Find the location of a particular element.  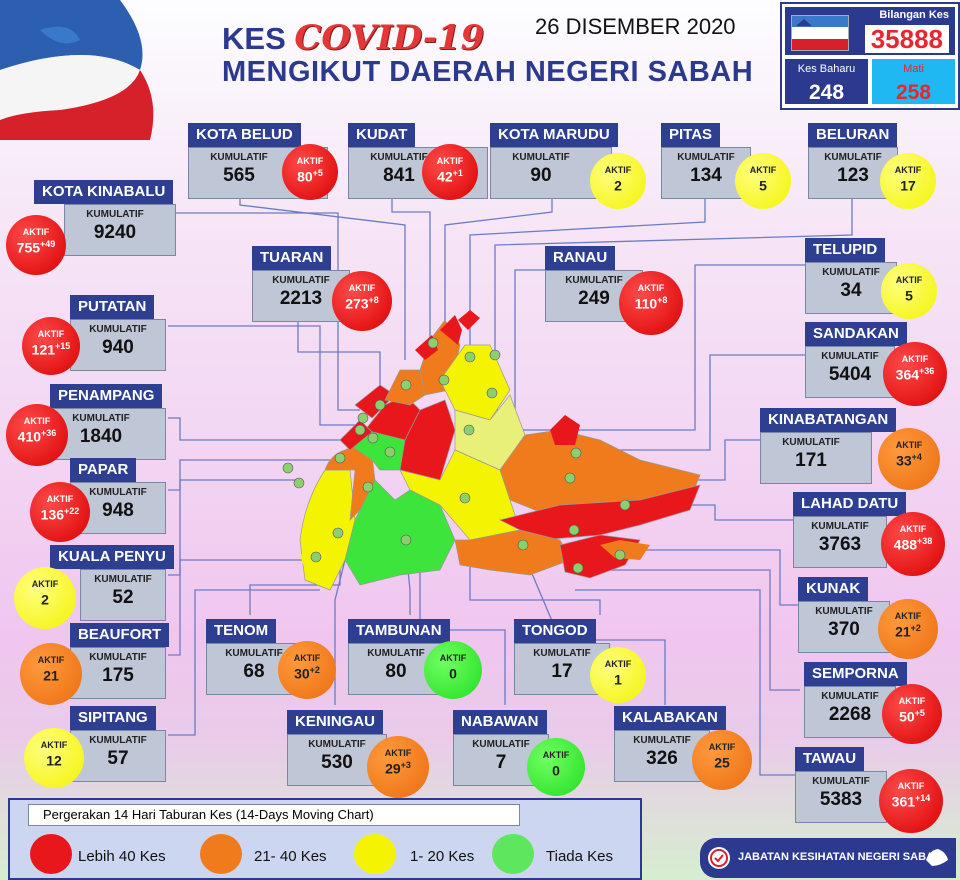

active-cases-badge: AKTIF 755+49 is located at coordinates (36, 245).